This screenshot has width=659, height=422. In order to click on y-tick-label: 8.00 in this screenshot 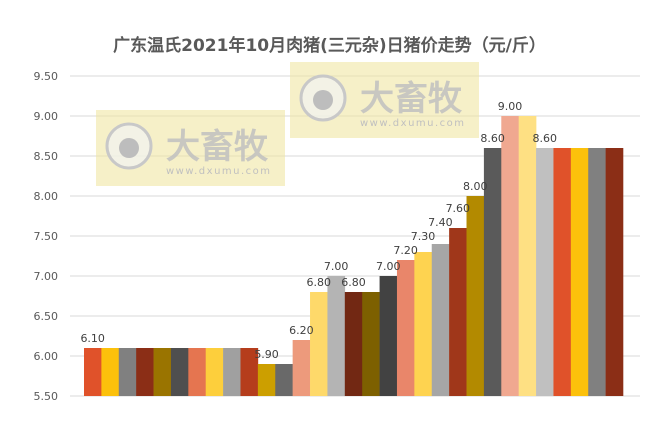, I will do `click(46, 196)`.